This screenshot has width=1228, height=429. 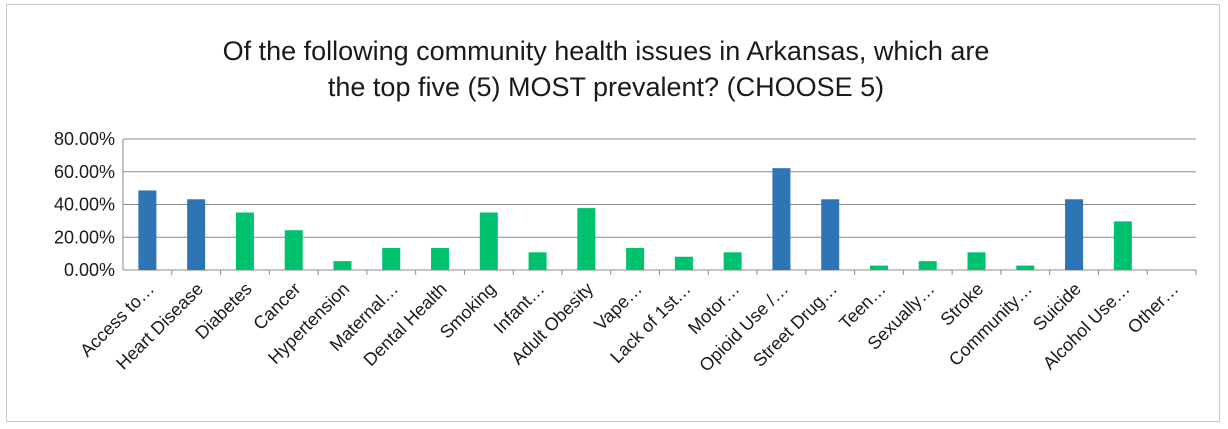 What do you see at coordinates (84, 139) in the screenshot?
I see `y-tick-label: 80.00%` at bounding box center [84, 139].